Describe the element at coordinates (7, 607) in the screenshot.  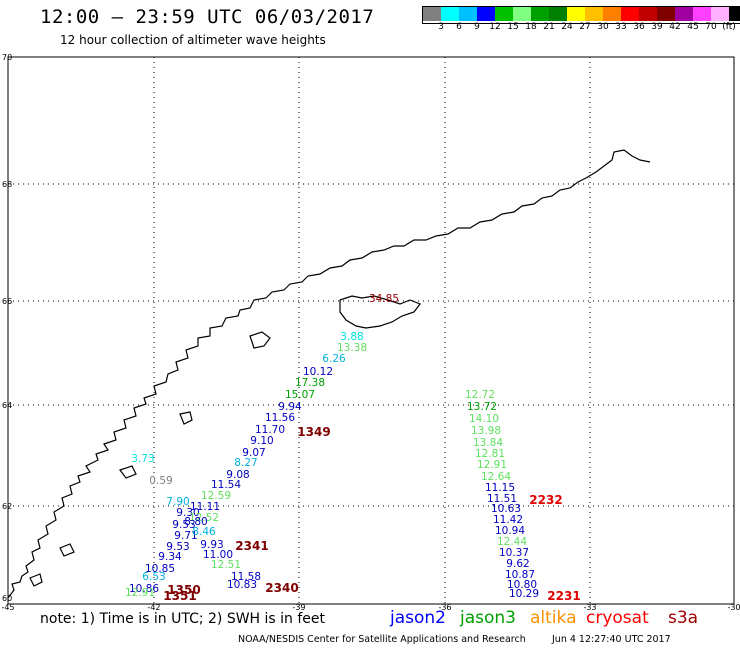
I see `longitude-label: -45` at that location.